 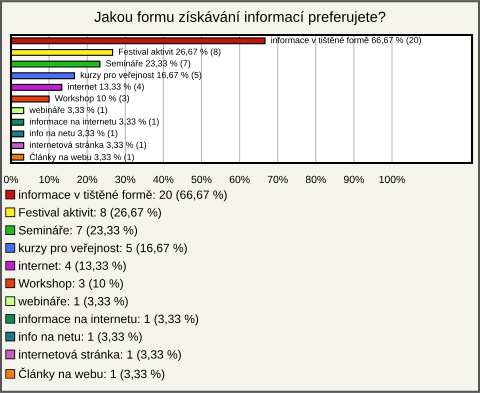 I want to click on legend-label: Workshop: 3 (10 %), so click(x=70, y=284).